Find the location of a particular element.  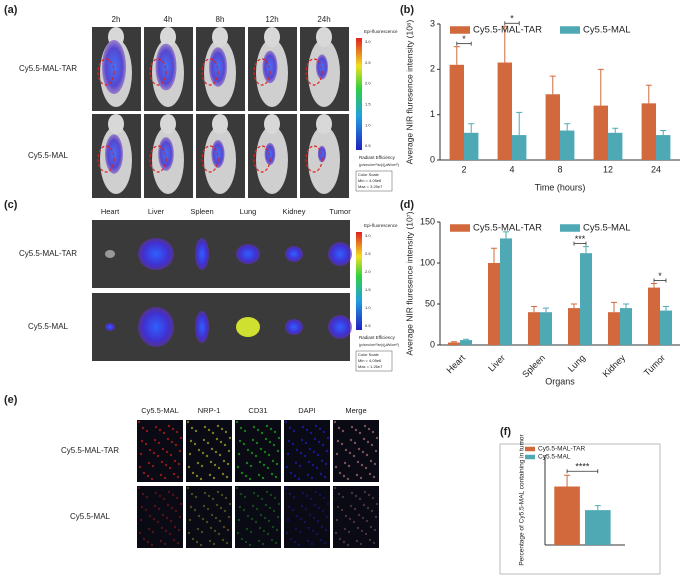

x-tick-label: 2 is located at coordinates (463, 169).